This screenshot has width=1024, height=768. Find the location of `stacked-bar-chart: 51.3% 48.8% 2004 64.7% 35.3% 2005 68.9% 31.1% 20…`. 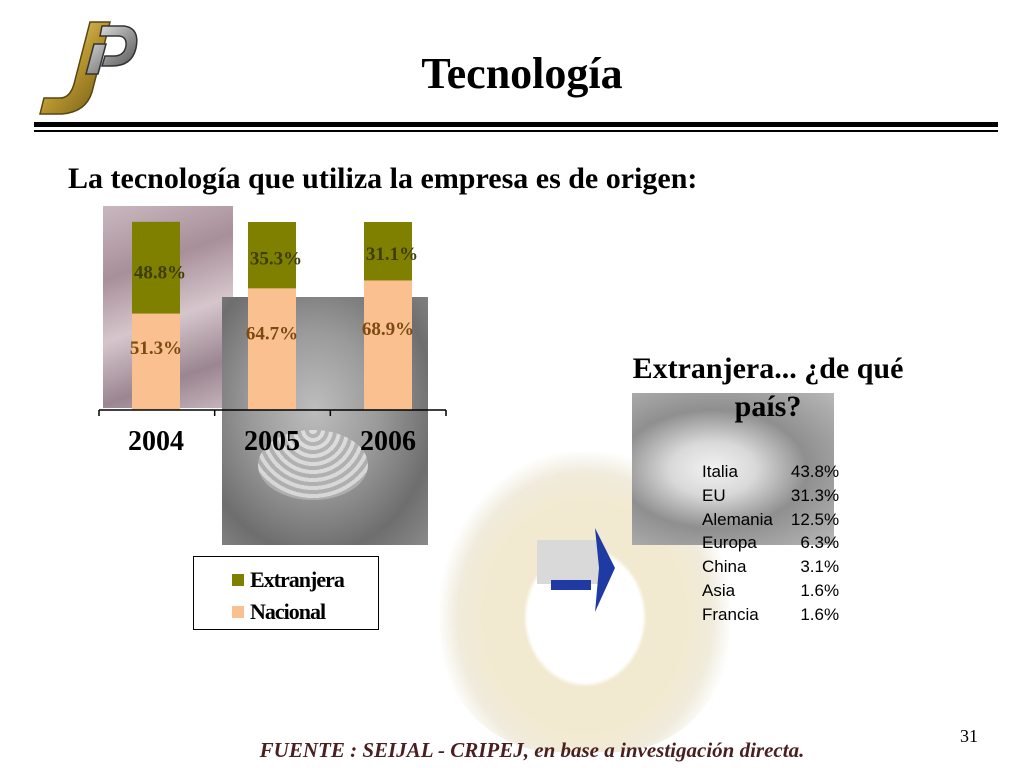

stacked-bar-chart: 51.3% 48.8% 2004 64.7% 35.3% 2005 68.9% 31.1% 20… is located at coordinates (272, 339).